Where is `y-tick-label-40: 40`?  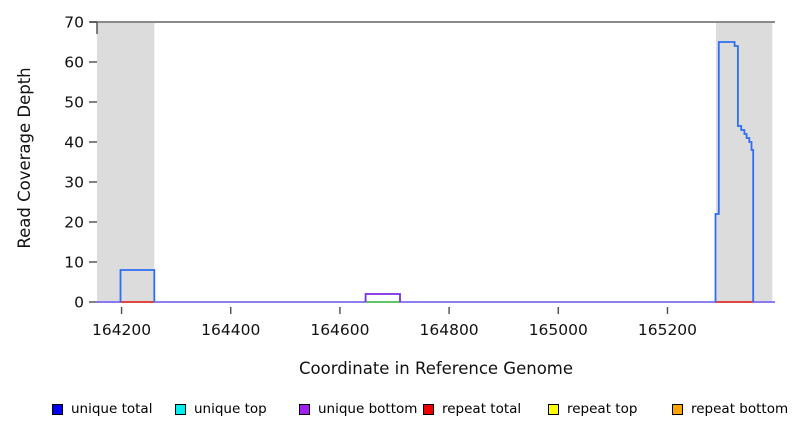 y-tick-label-40: 40 is located at coordinates (74, 143).